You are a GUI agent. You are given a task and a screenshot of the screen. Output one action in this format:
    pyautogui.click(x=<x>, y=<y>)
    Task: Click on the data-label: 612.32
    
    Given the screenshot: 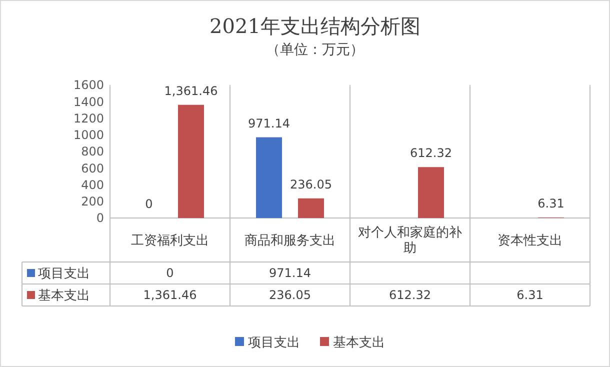 What is the action you would take?
    pyautogui.click(x=410, y=295)
    